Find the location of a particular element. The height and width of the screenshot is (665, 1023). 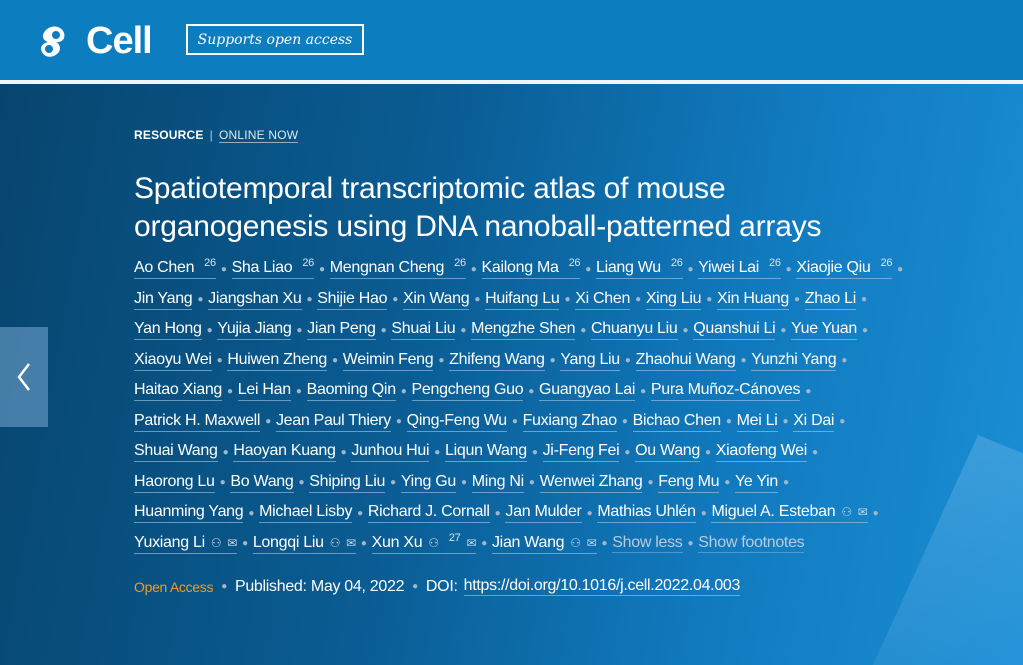

author-link: Xin Huang is located at coordinates (752, 300).